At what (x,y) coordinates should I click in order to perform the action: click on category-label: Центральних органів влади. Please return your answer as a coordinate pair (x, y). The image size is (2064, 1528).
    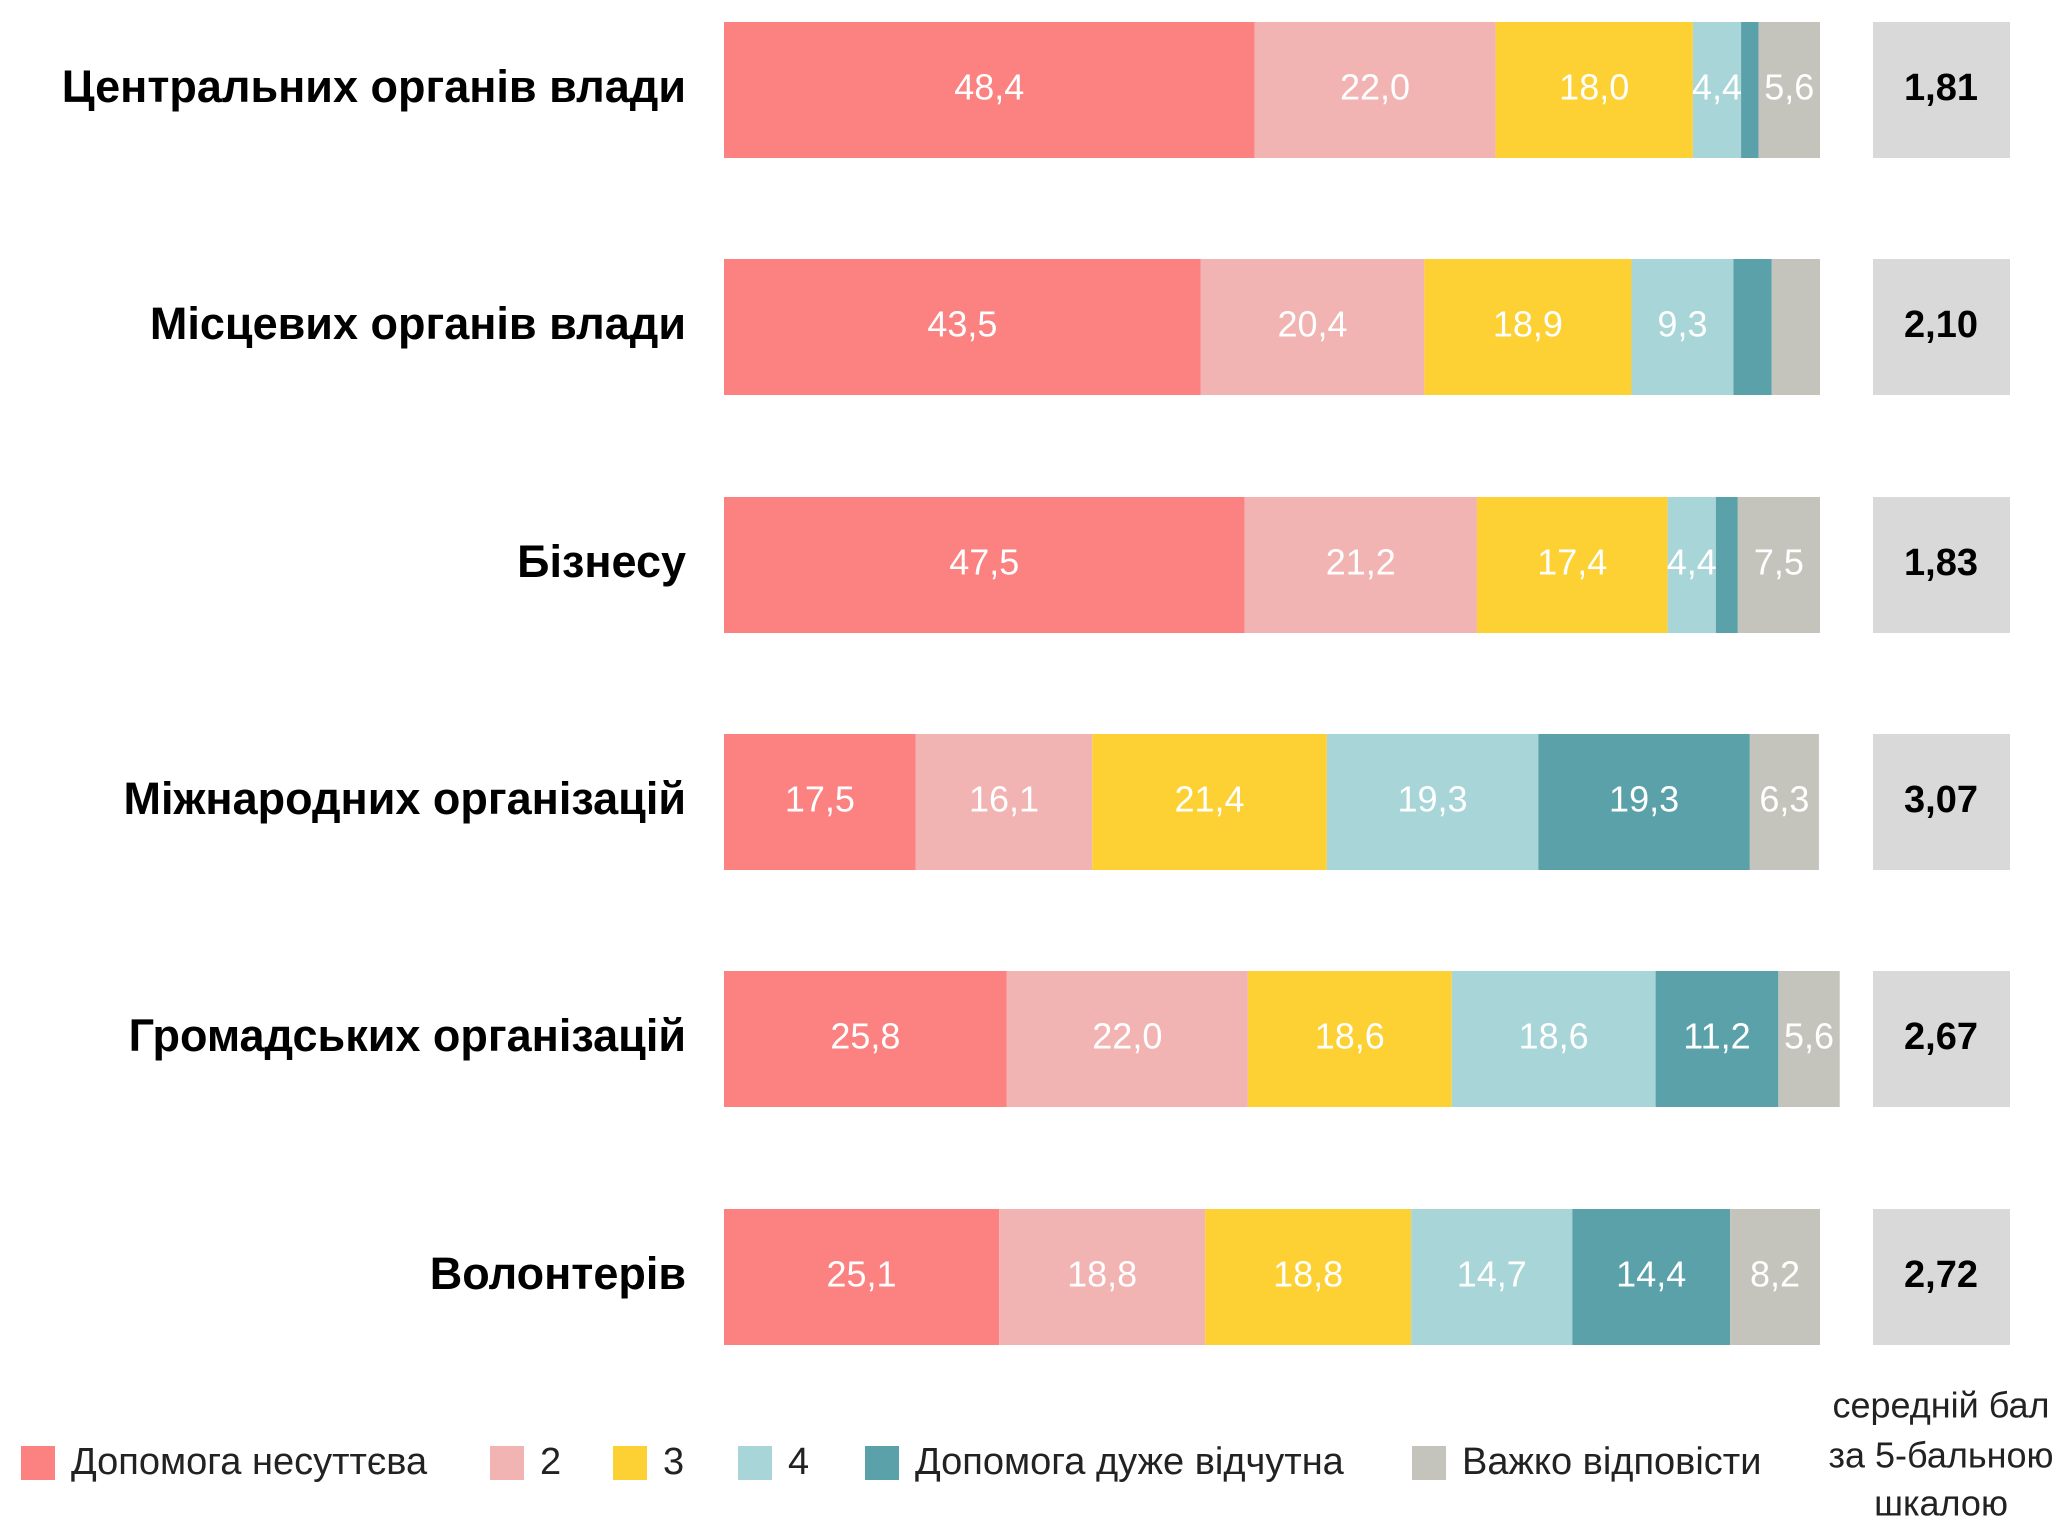
    Looking at the image, I should click on (374, 86).